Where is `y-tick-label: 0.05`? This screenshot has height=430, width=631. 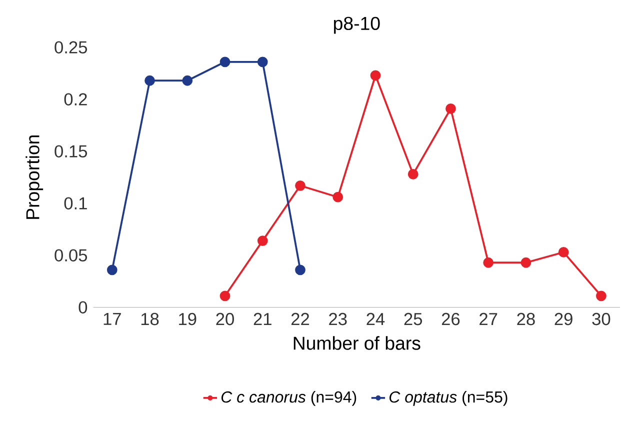
y-tick-label: 0.05 is located at coordinates (71, 255).